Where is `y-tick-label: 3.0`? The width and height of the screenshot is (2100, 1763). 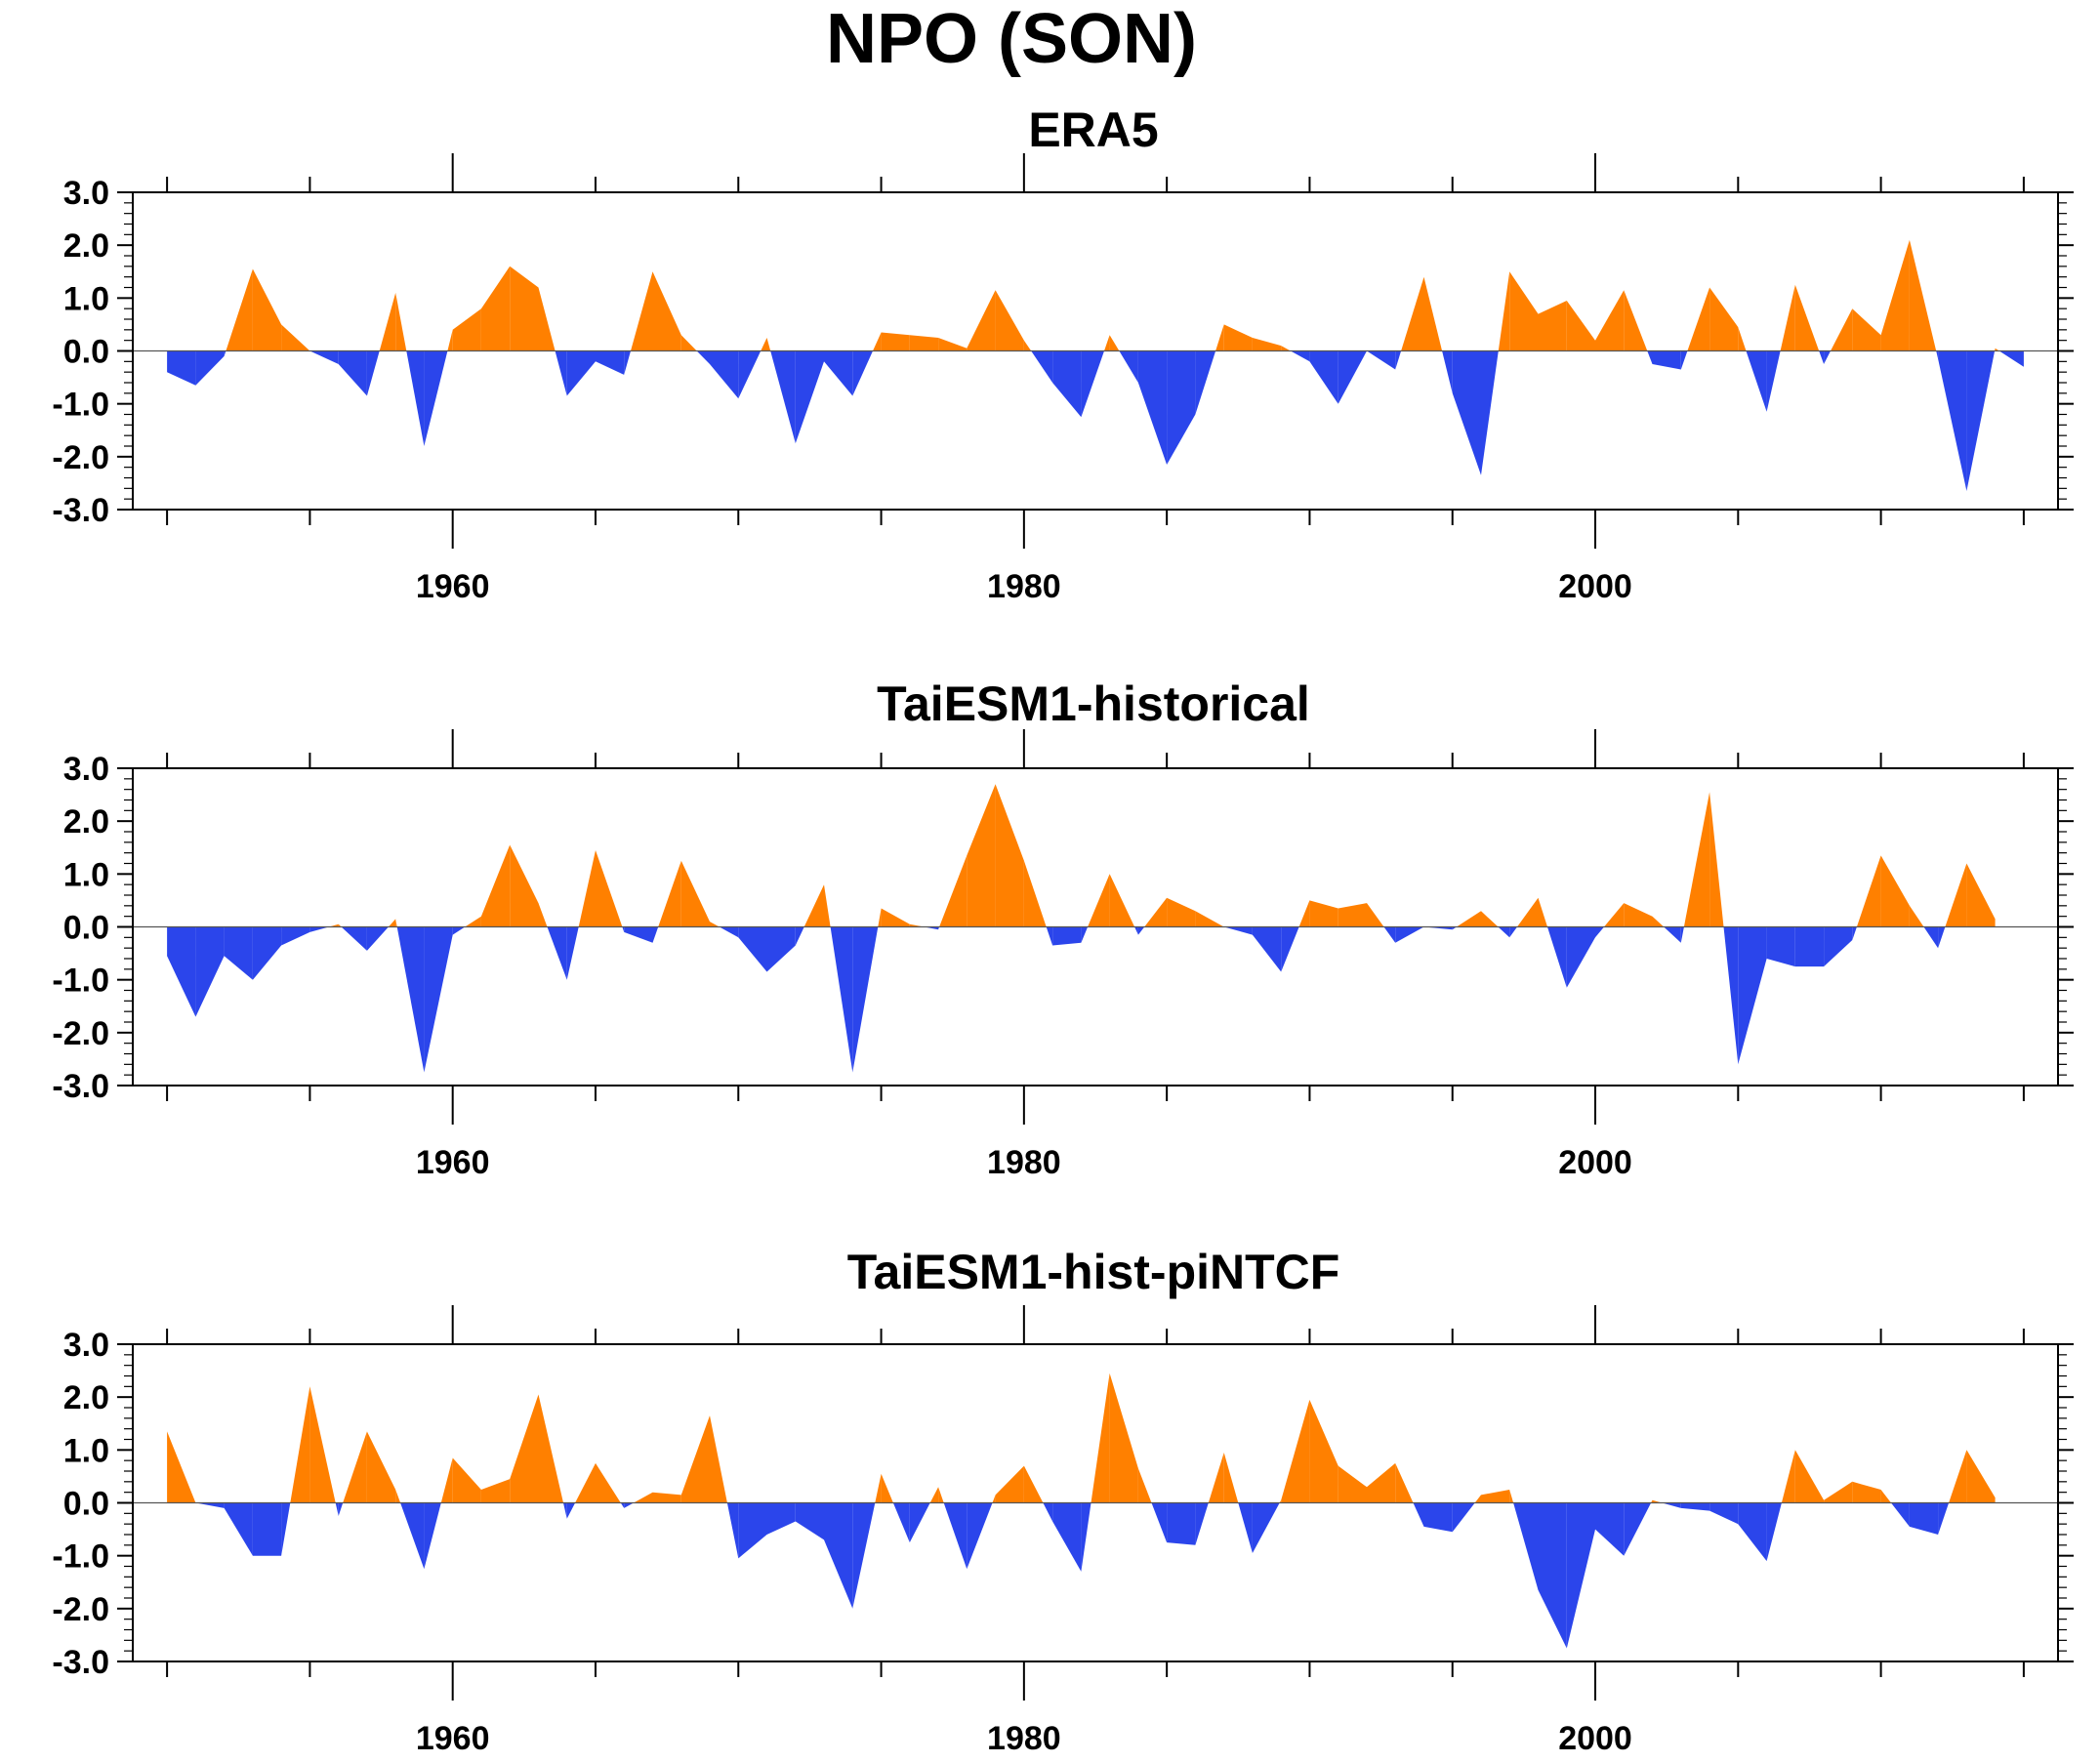 y-tick-label: 3.0 is located at coordinates (86, 193).